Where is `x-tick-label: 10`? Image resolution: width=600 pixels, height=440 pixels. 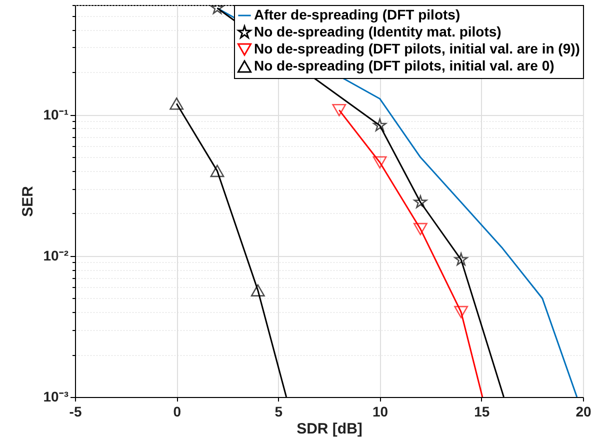
x-tick-label: 10 is located at coordinates (380, 412).